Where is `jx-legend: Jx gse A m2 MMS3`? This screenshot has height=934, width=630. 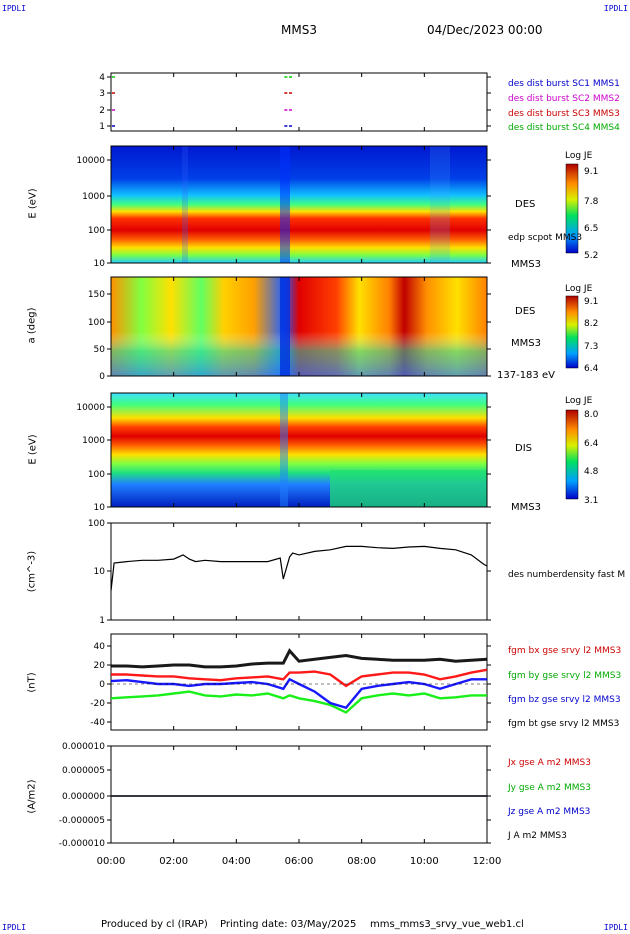 jx-legend: Jx gse A m2 MMS3 is located at coordinates (549, 763).